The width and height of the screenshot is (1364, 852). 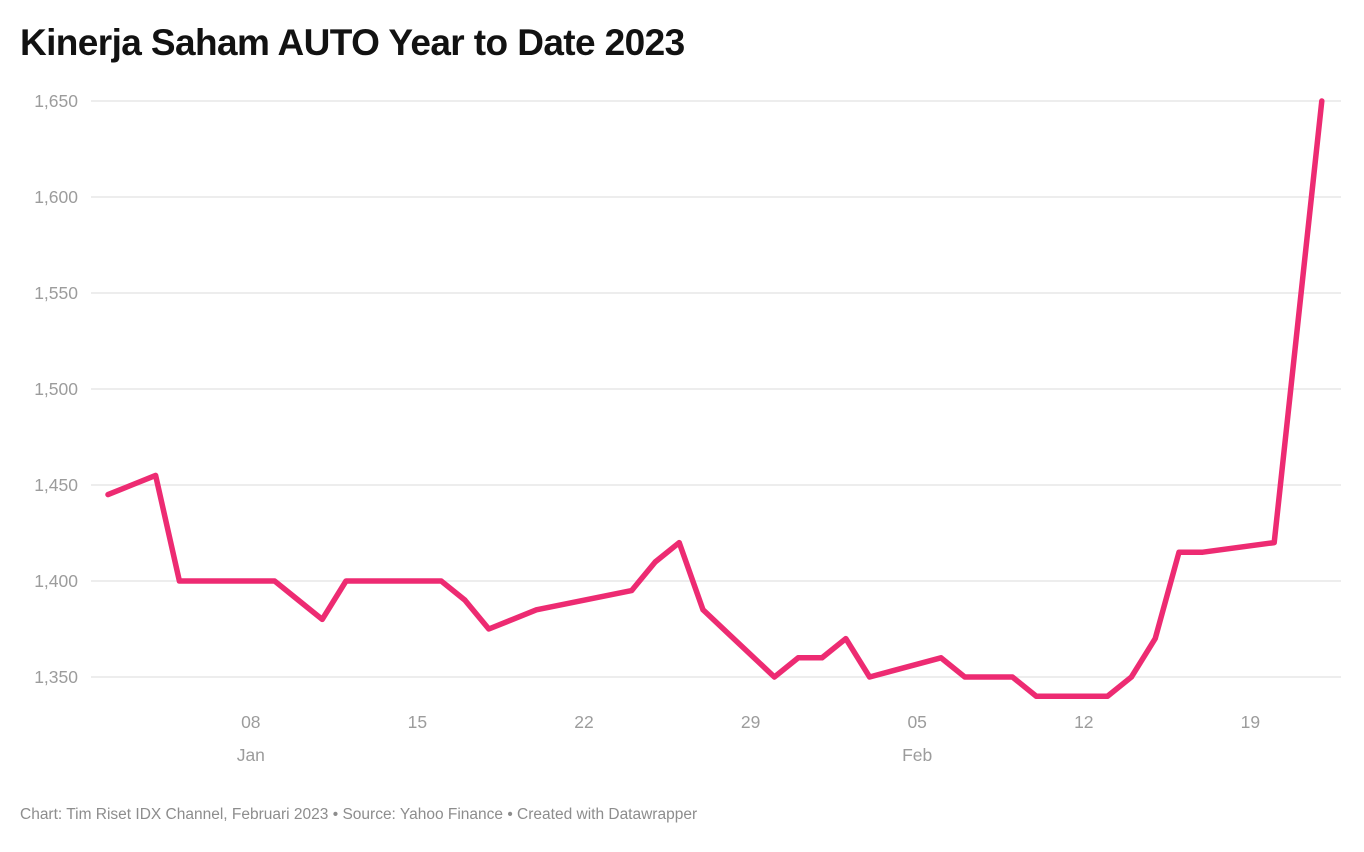 I want to click on y-tick-label: 1,500, so click(x=56, y=389).